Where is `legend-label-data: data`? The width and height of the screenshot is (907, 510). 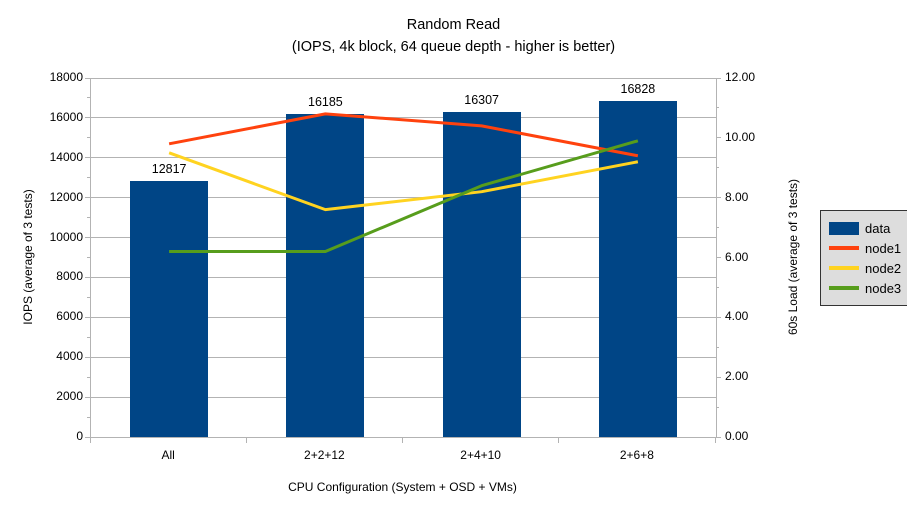
legend-label-data: data is located at coordinates (878, 228).